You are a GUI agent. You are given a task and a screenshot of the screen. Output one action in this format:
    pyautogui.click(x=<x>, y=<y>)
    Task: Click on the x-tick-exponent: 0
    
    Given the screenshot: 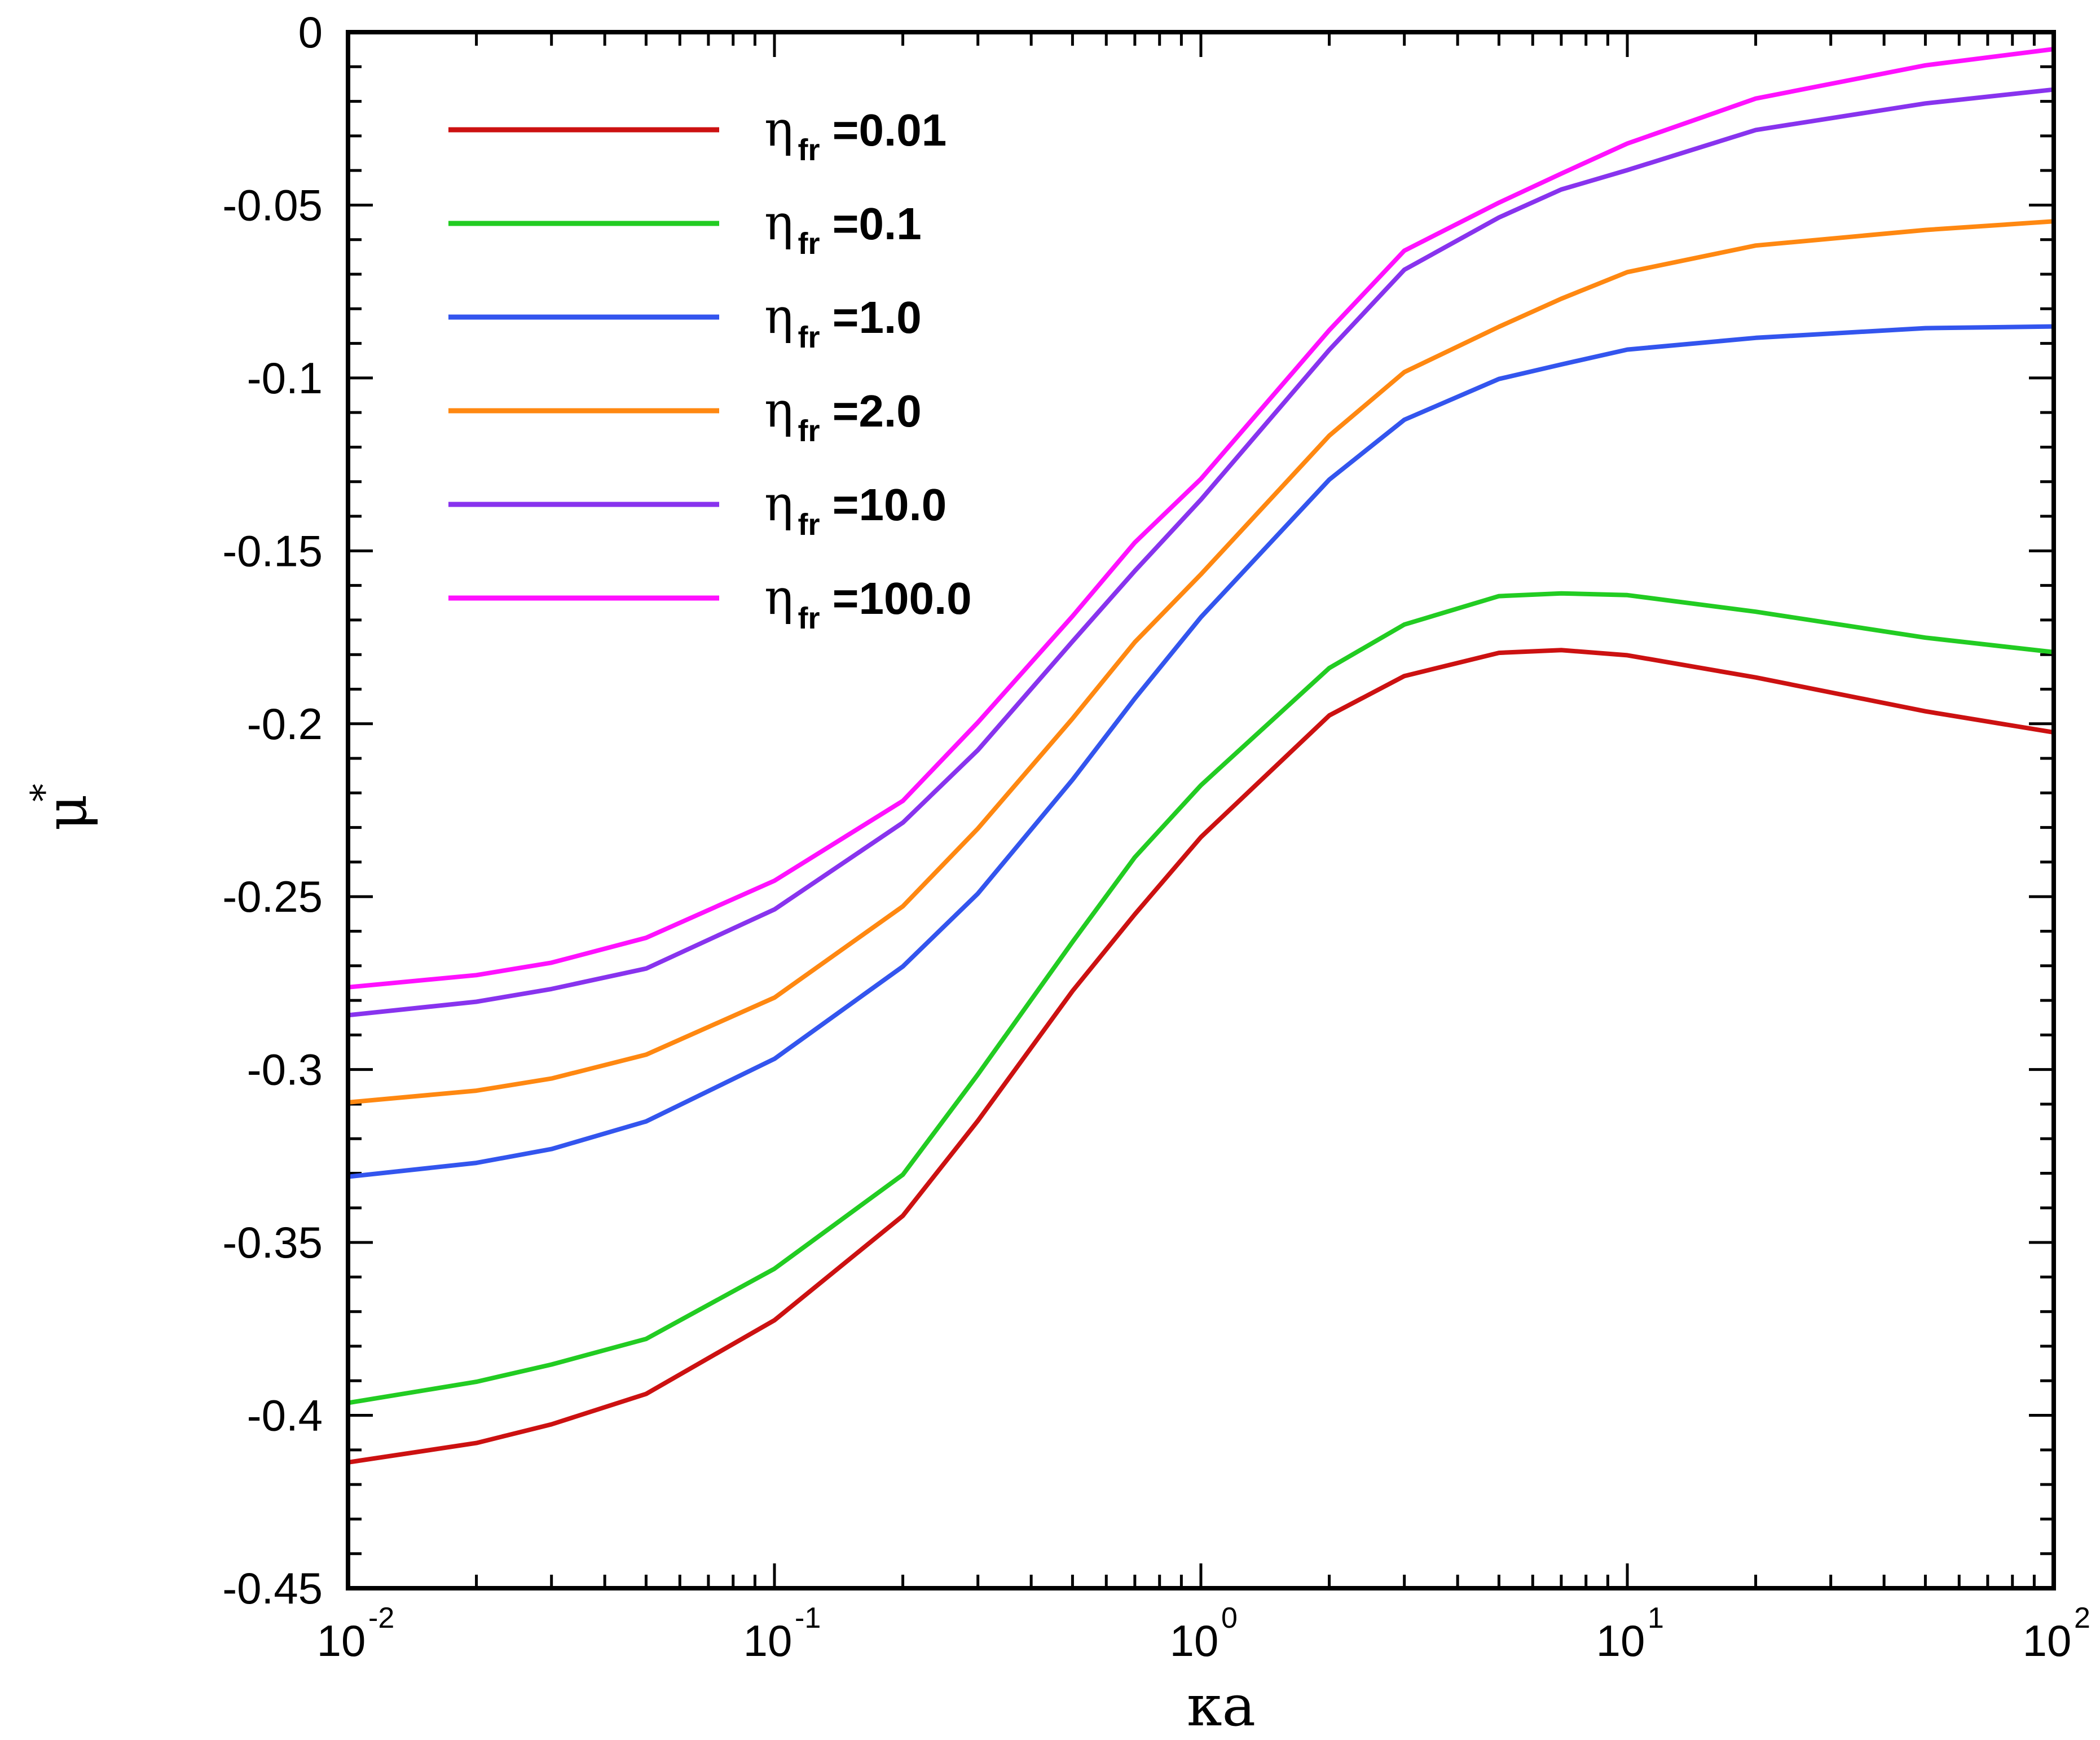 What is the action you would take?
    pyautogui.click(x=1230, y=1618)
    